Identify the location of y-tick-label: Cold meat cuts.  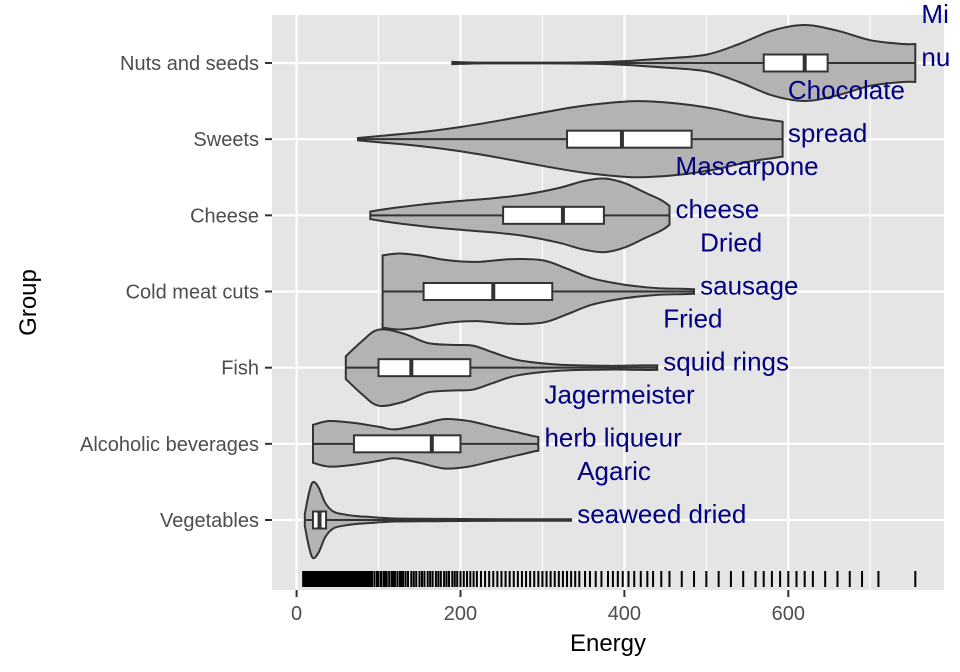
(192, 293).